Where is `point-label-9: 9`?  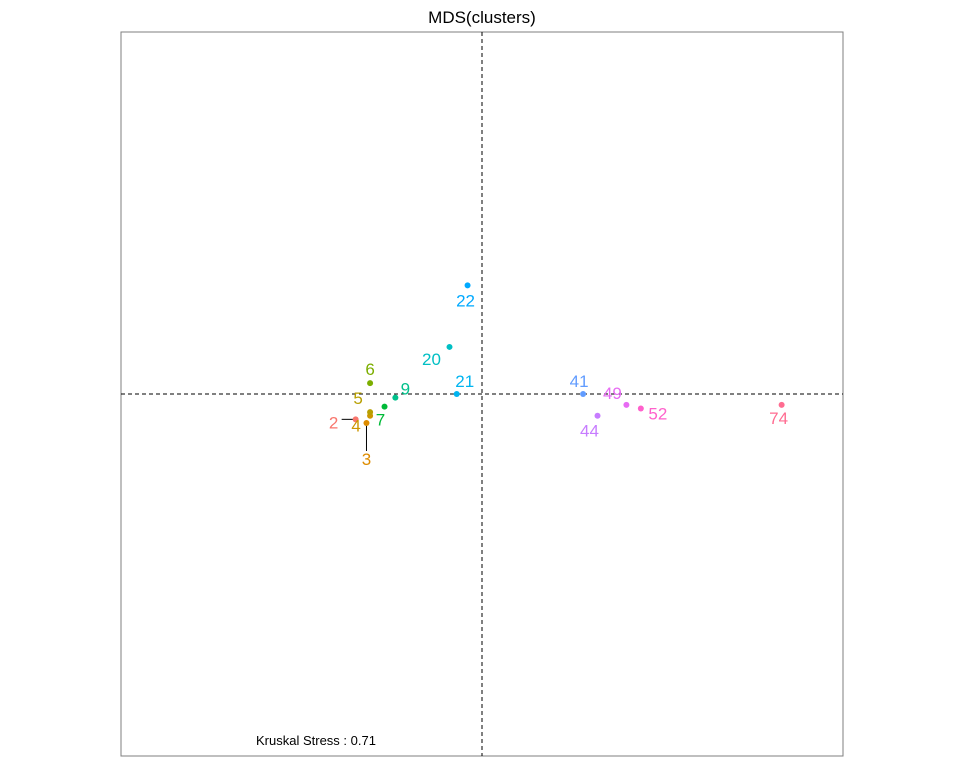
point-label-9: 9 is located at coordinates (405, 389).